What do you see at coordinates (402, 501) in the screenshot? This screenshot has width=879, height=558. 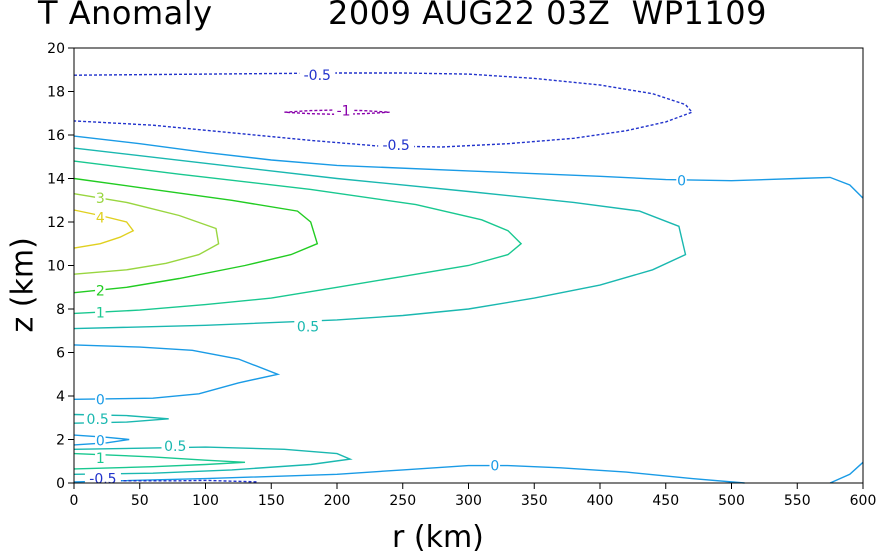 I see `x-tick-label: 250` at bounding box center [402, 501].